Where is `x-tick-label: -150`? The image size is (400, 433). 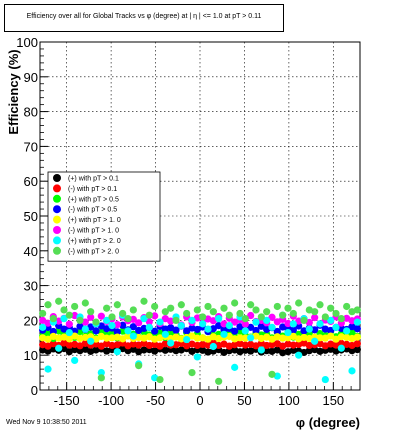 x-tick-label: -150 is located at coordinates (67, 400).